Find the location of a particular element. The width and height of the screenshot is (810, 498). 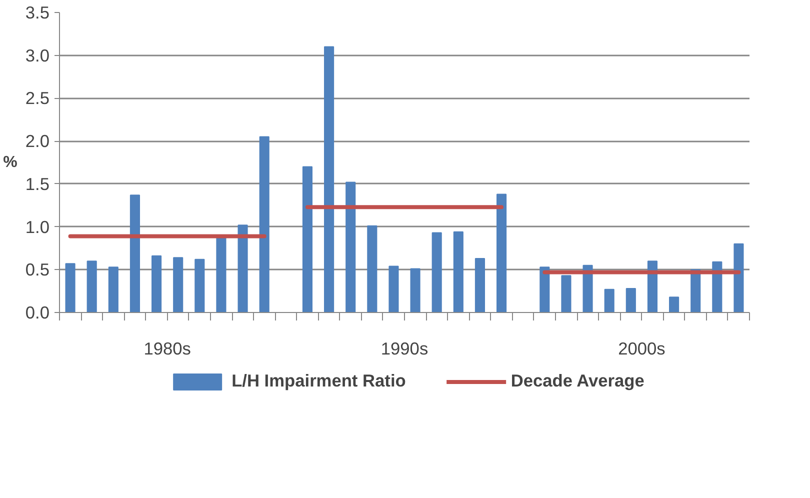

y-tick-label: 0.0 is located at coordinates (37, 312).